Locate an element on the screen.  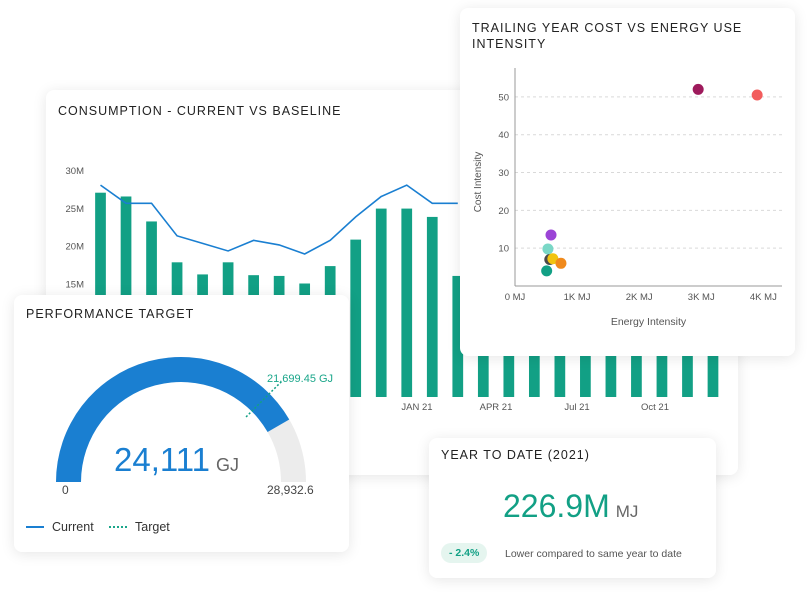
ytd-value-unit: MJ is located at coordinates (627, 511).